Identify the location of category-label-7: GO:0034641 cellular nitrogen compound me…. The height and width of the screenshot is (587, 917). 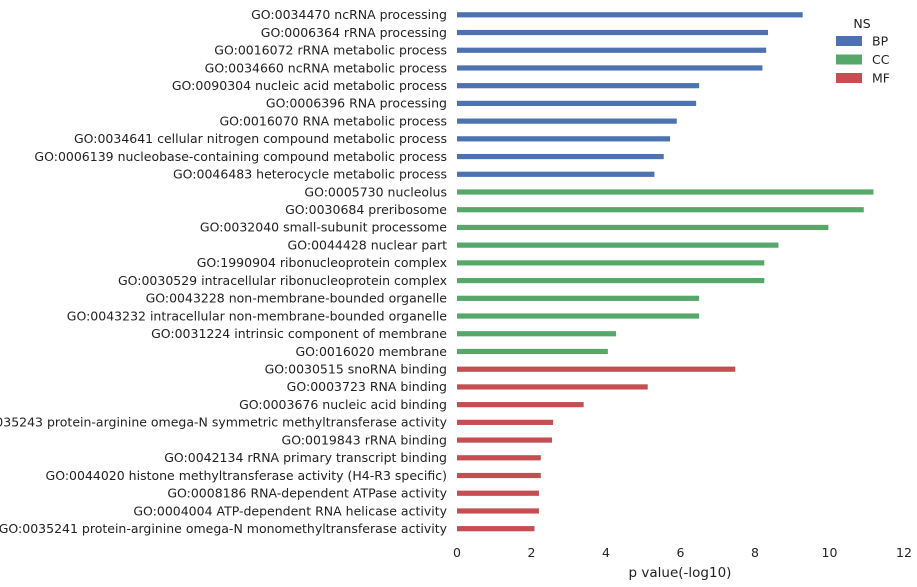
(260, 138).